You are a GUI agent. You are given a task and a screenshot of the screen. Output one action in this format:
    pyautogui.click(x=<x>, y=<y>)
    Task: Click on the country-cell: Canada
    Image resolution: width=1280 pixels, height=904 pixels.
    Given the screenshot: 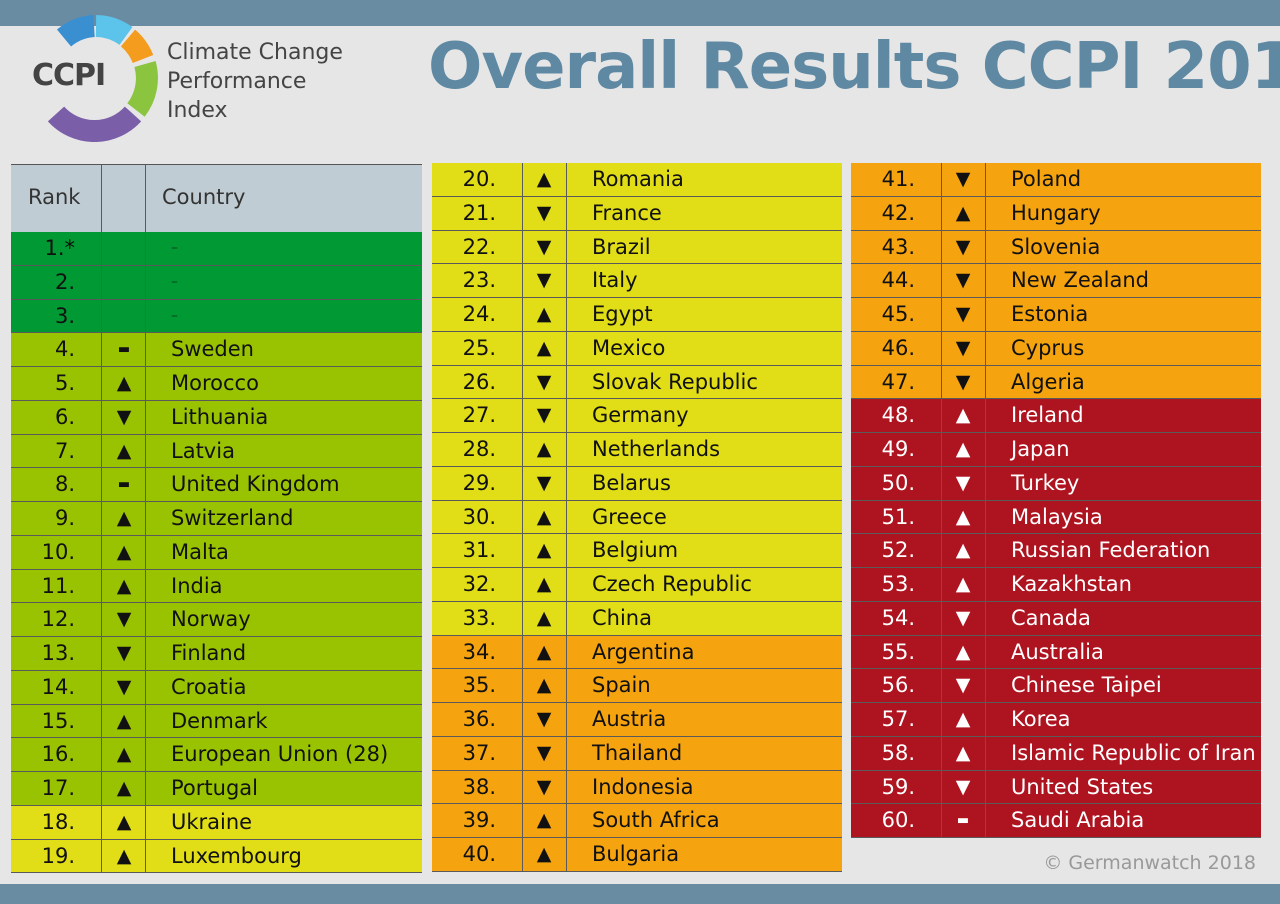 What is the action you would take?
    pyautogui.click(x=1051, y=617)
    